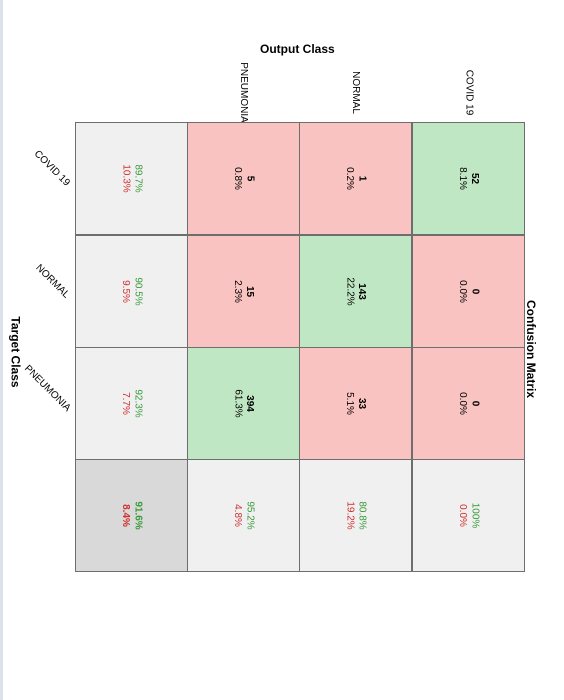 This screenshot has height=700, width=564. Describe the element at coordinates (250, 515) in the screenshot. I see `summary-correct-percent: 95.2%` at that location.